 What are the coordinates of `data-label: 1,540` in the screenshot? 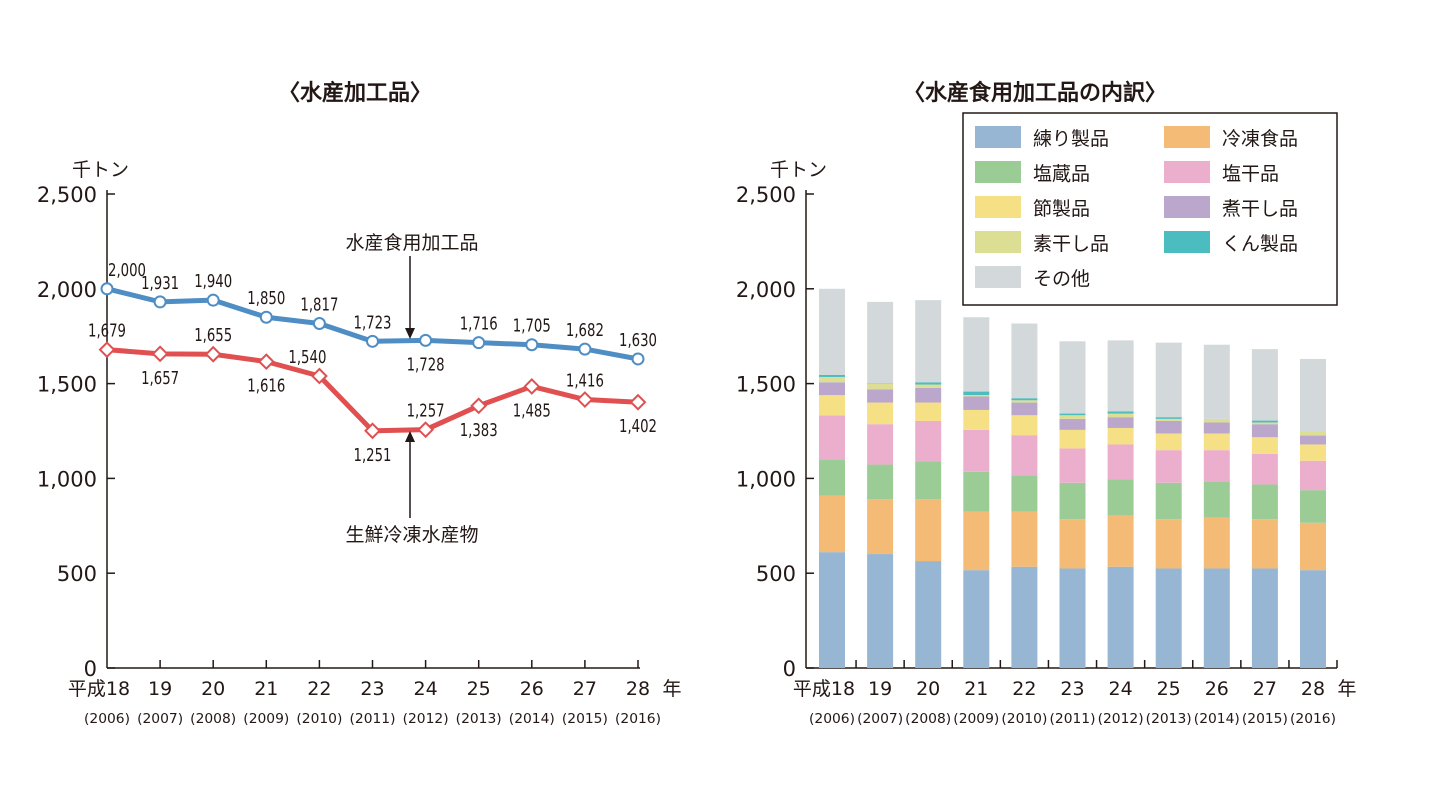 It's located at (307, 357).